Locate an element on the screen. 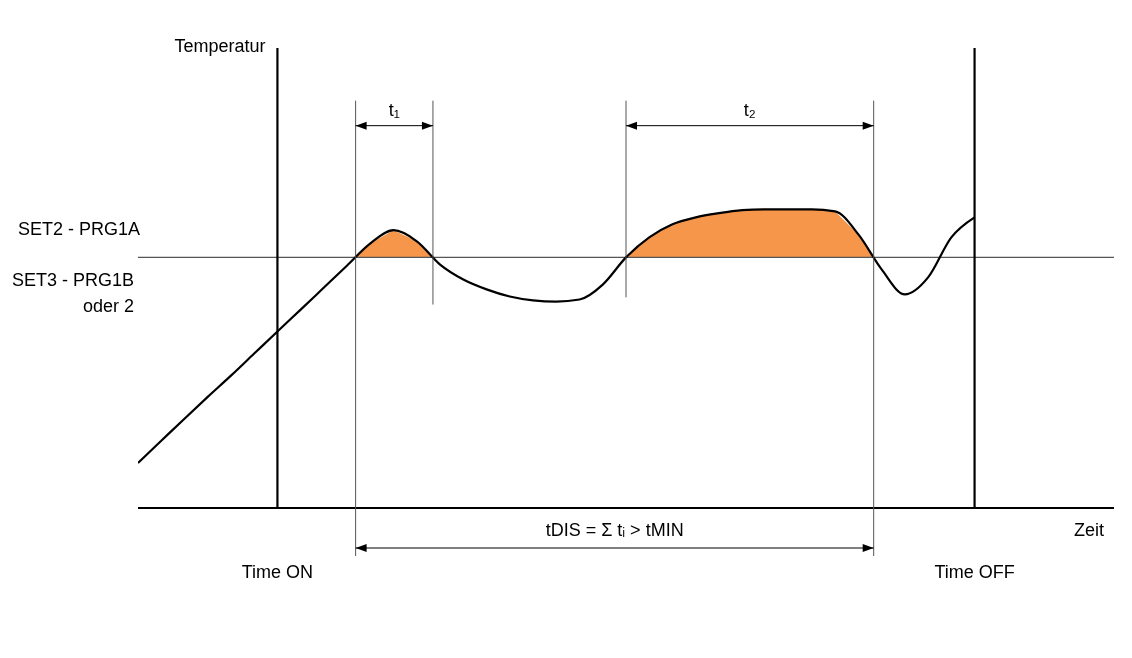 The width and height of the screenshot is (1132, 658). text: tDIS = Σ tᵢ > tMIN is located at coordinates (614, 530).